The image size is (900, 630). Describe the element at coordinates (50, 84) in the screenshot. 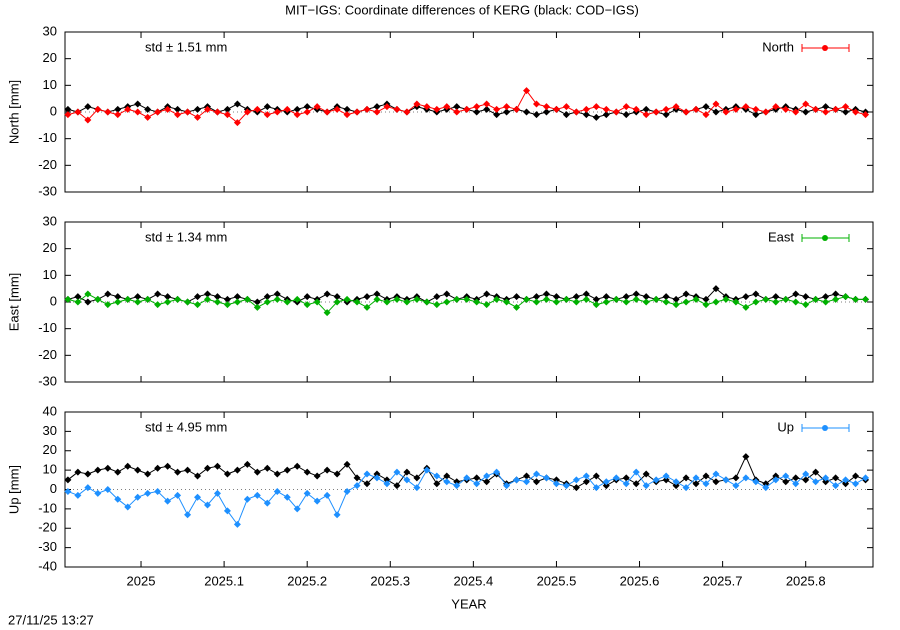

I see `y-tick-label: 10` at that location.